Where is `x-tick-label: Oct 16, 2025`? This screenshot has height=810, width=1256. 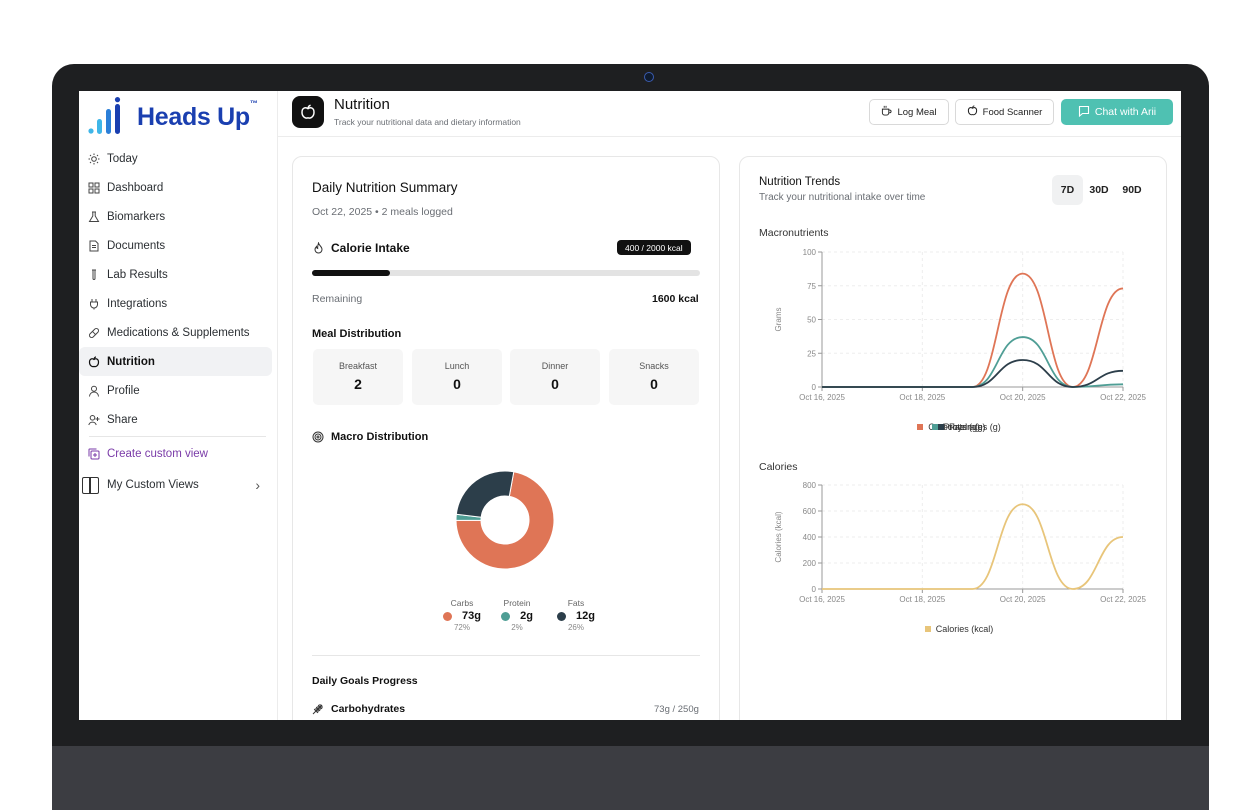 x-tick-label: Oct 16, 2025 is located at coordinates (822, 397).